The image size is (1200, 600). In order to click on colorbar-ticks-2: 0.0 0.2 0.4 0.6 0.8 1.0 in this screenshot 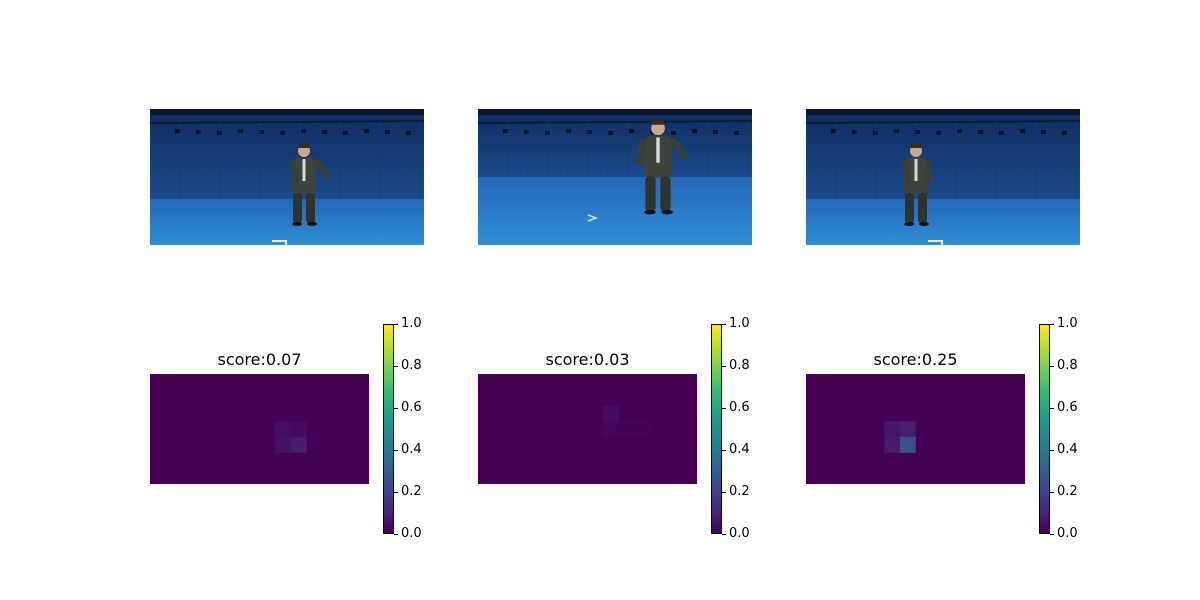, I will do `click(742, 428)`.